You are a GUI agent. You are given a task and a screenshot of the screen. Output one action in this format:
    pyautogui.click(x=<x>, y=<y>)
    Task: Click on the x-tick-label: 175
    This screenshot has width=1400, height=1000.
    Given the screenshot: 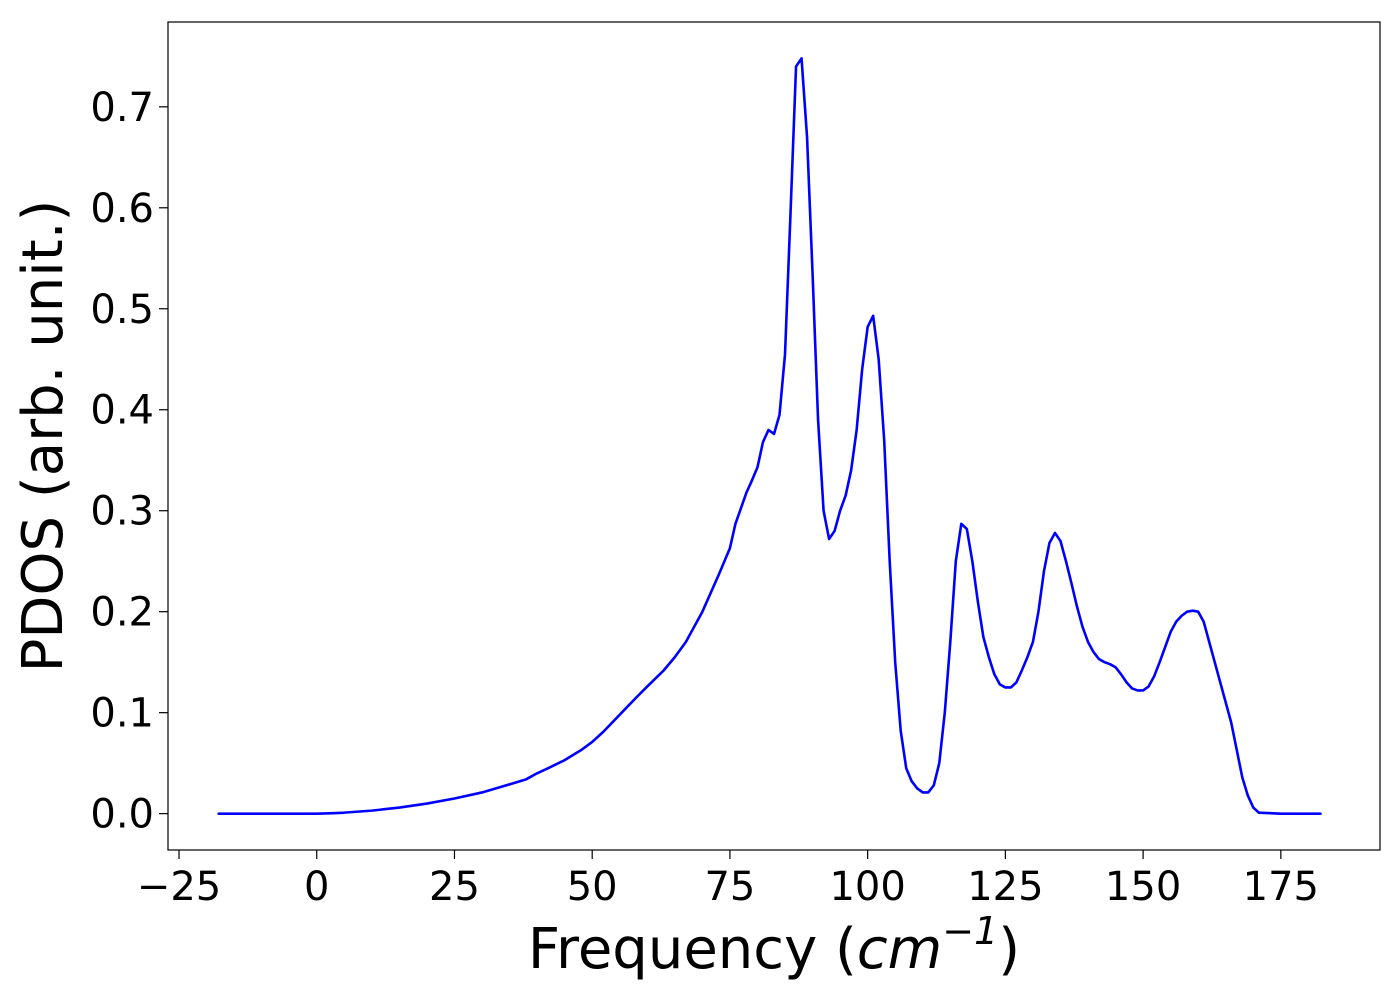 What is the action you would take?
    pyautogui.click(x=1281, y=887)
    